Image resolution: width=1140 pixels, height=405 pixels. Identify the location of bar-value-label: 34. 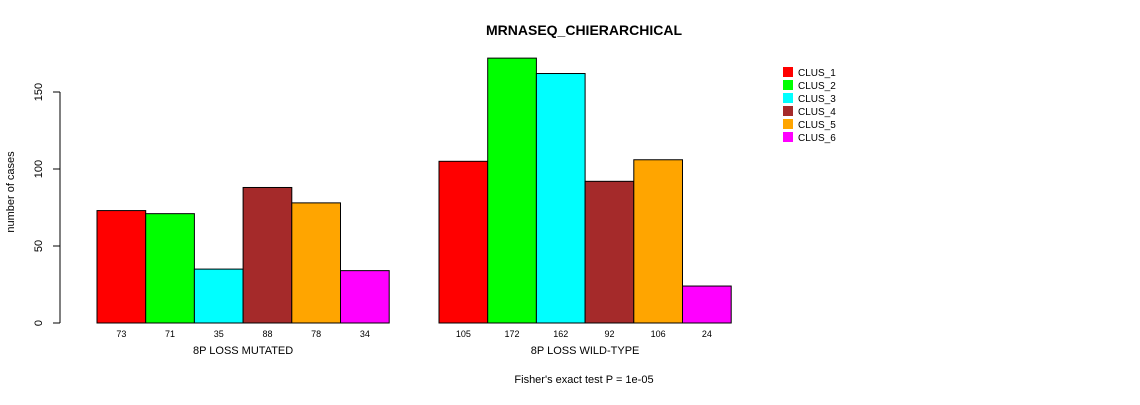
(365, 334).